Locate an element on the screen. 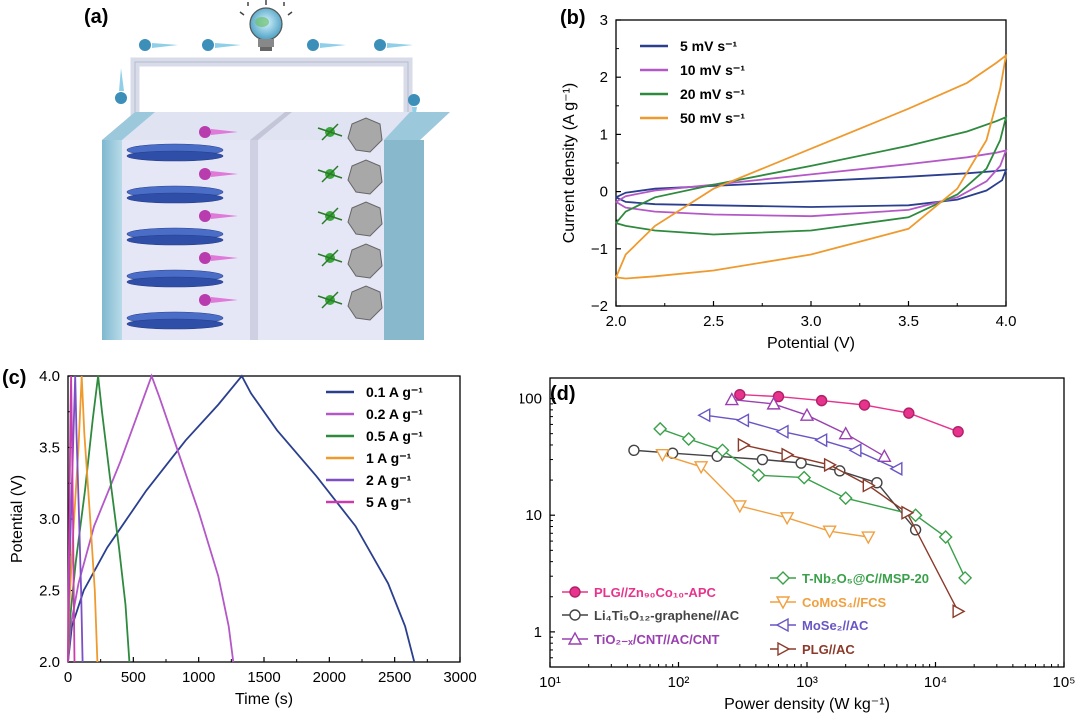 The height and width of the screenshot is (725, 1080). y-tick-label: 2.0 is located at coordinates (49, 662).